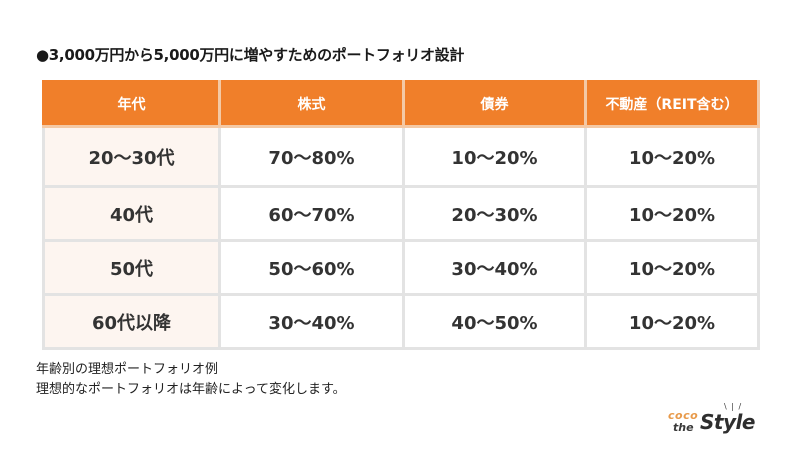 This screenshot has height=450, width=800. I want to click on logo-the-text: the, so click(683, 427).